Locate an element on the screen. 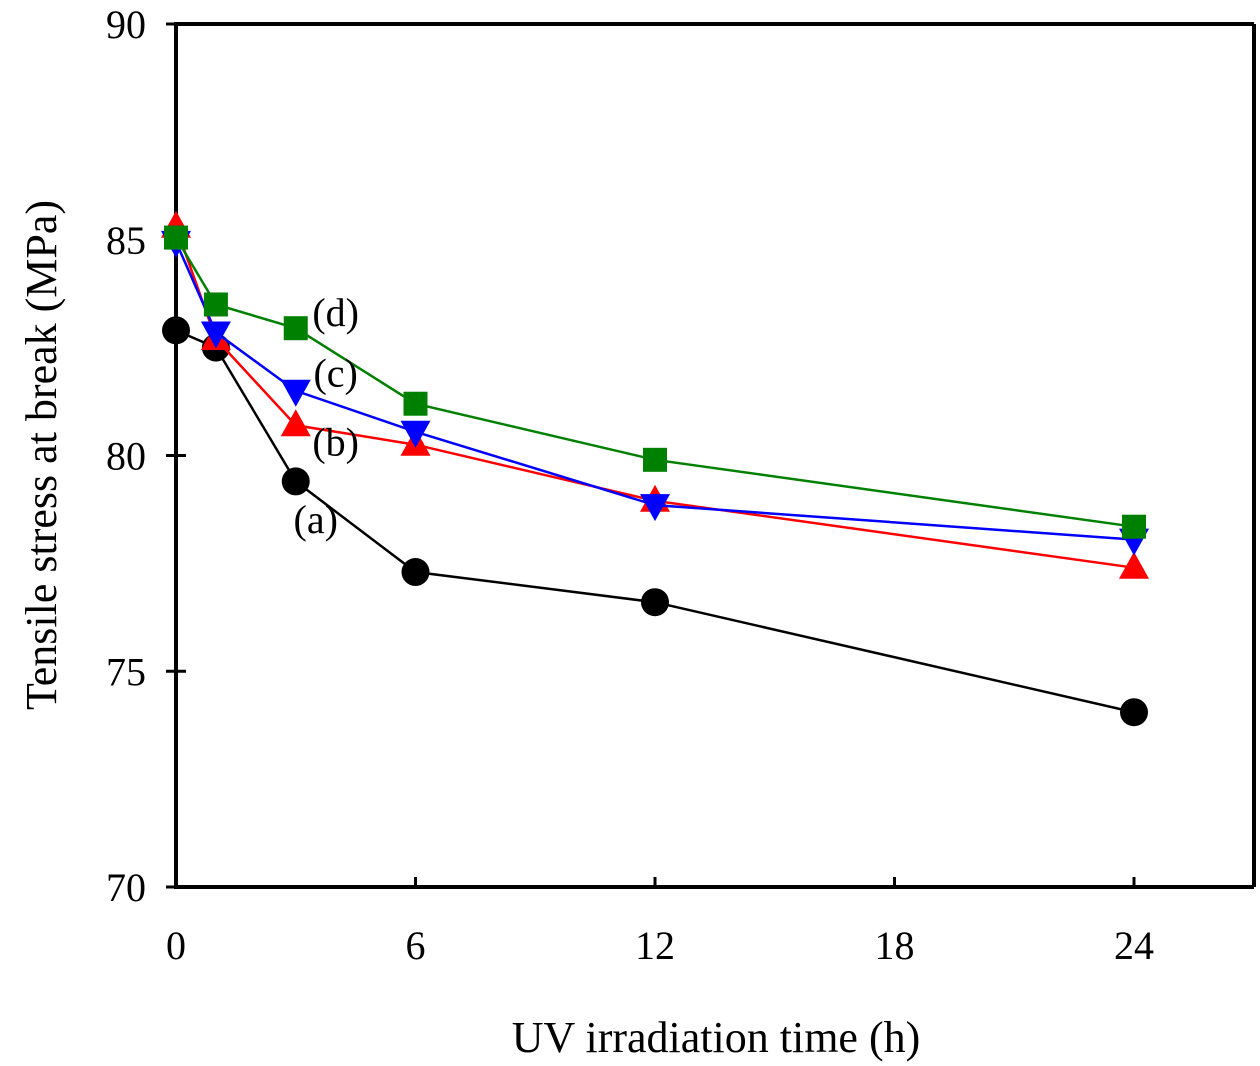  y-axis-label: Tensile stress at break (MPa) is located at coordinates (41, 455).